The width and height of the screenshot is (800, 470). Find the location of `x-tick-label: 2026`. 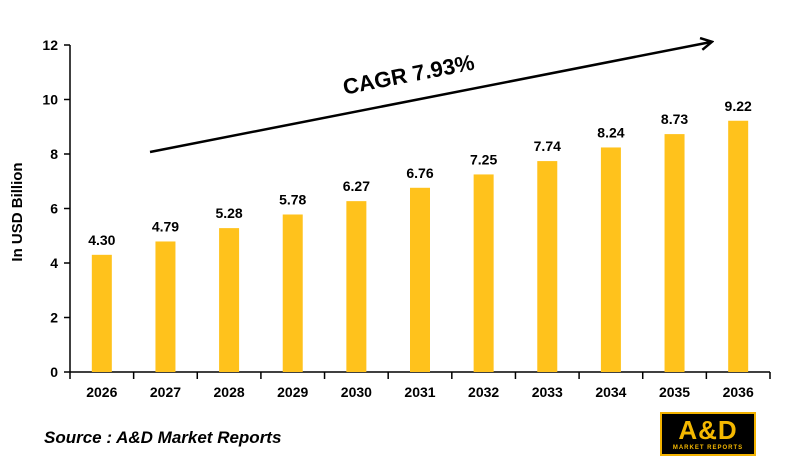

x-tick-label: 2026 is located at coordinates (101, 392).